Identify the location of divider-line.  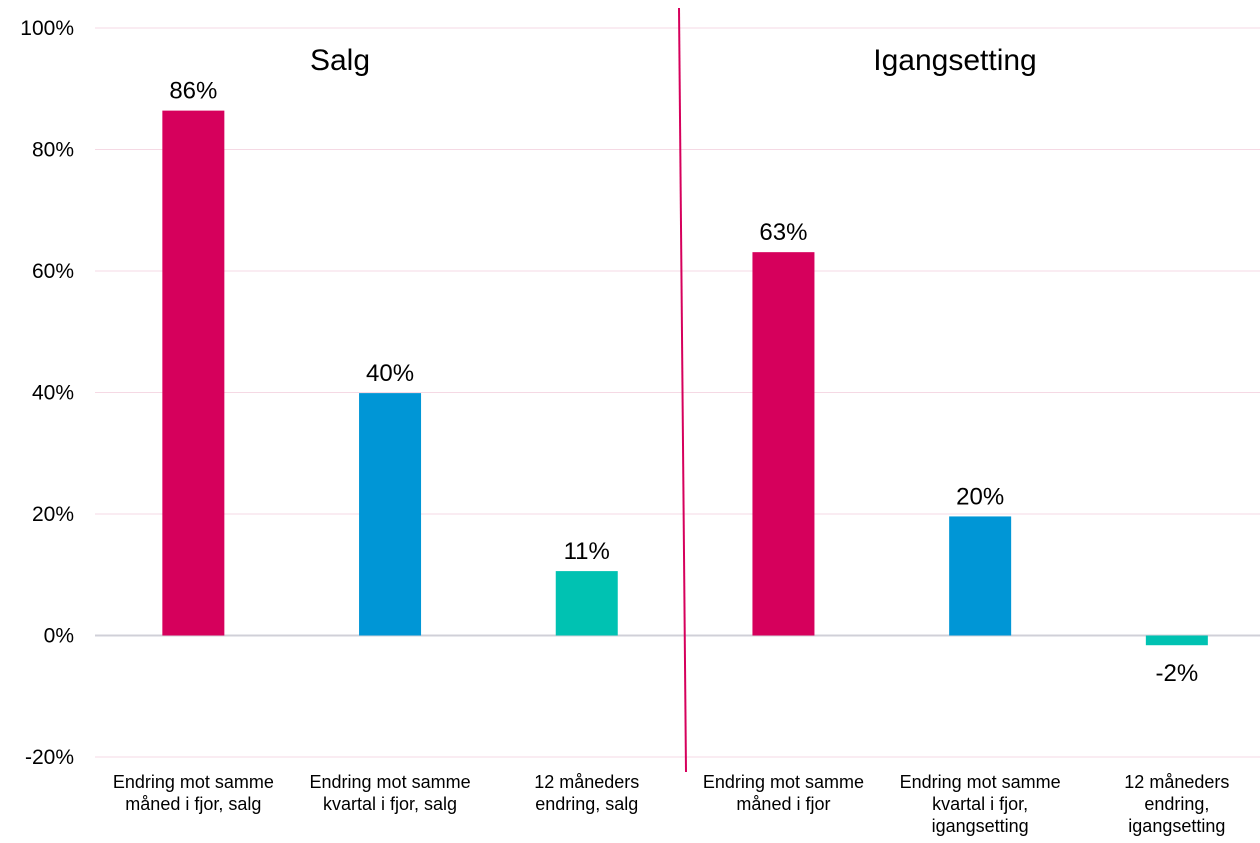
(682, 390).